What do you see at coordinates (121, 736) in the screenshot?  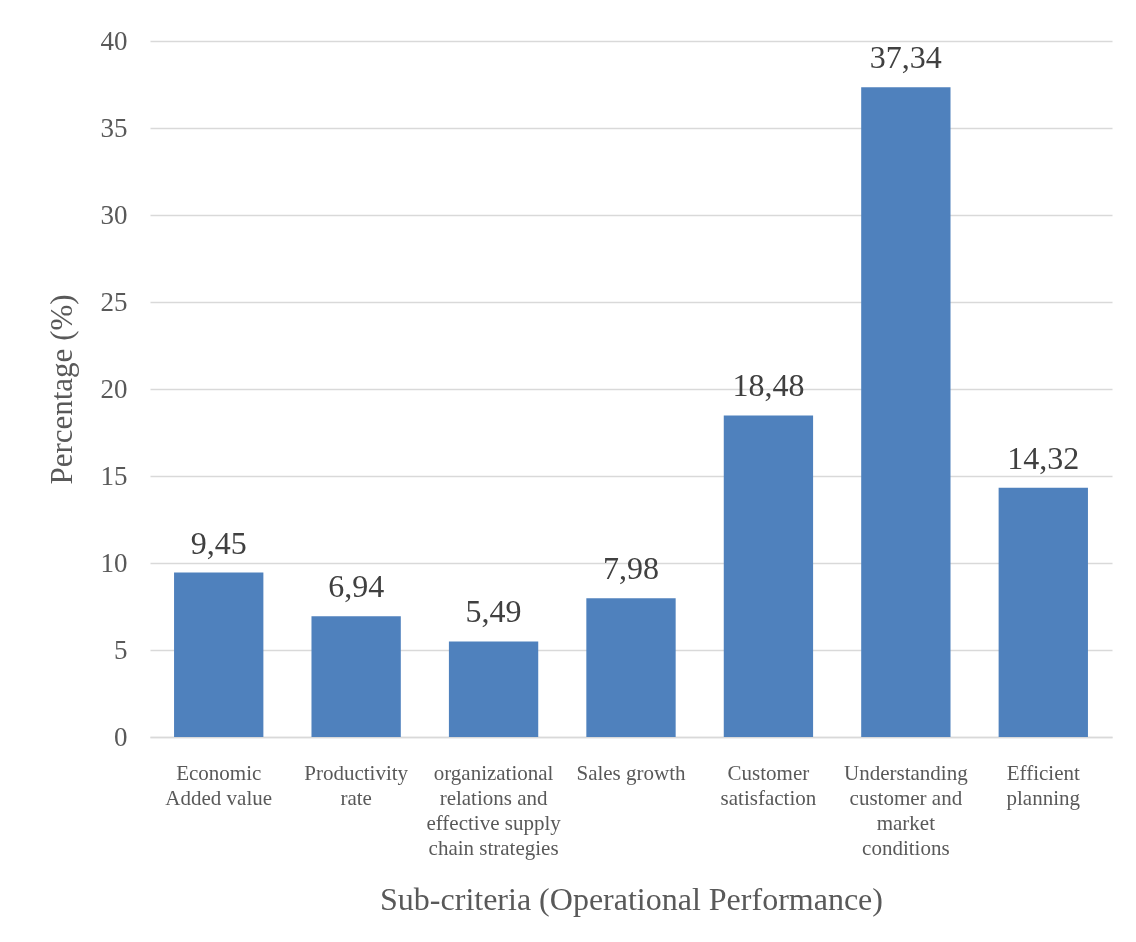 I see `y-tick-label: 0` at bounding box center [121, 736].